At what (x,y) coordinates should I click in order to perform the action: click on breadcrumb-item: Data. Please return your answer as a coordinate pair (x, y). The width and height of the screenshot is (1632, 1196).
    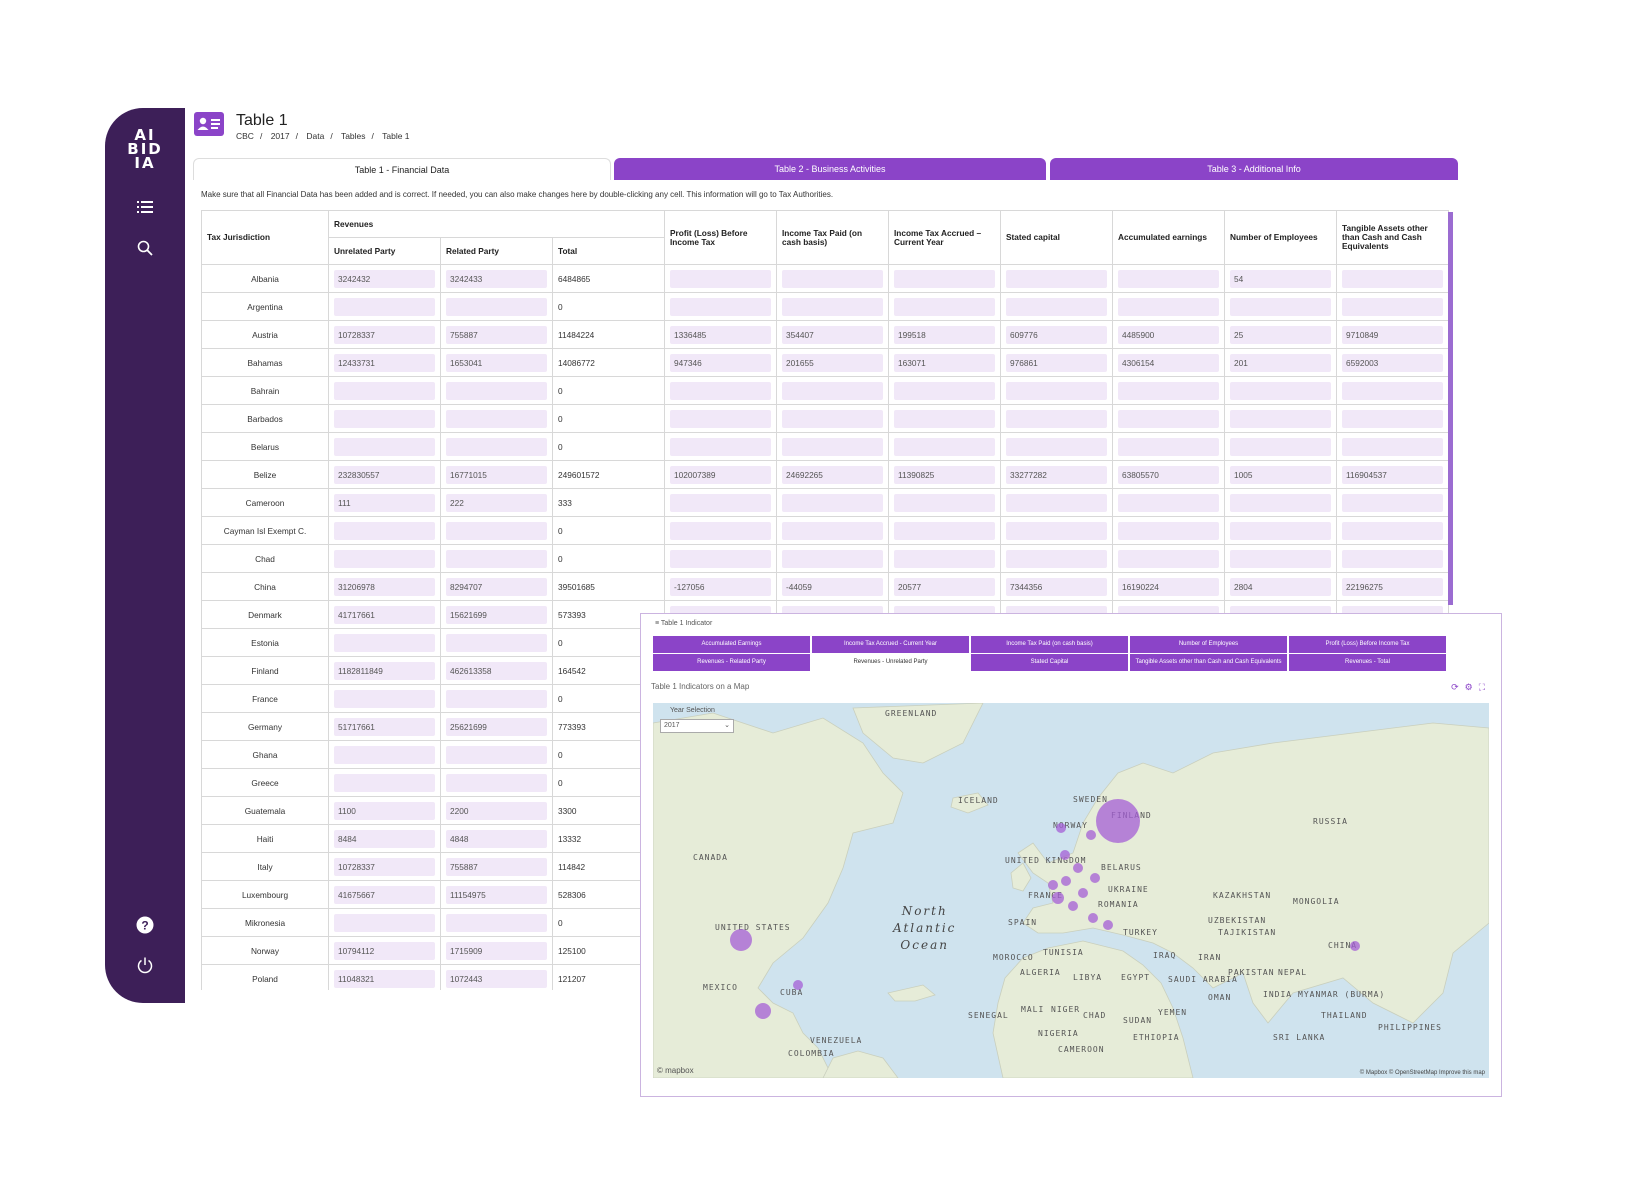
    Looking at the image, I should click on (315, 136).